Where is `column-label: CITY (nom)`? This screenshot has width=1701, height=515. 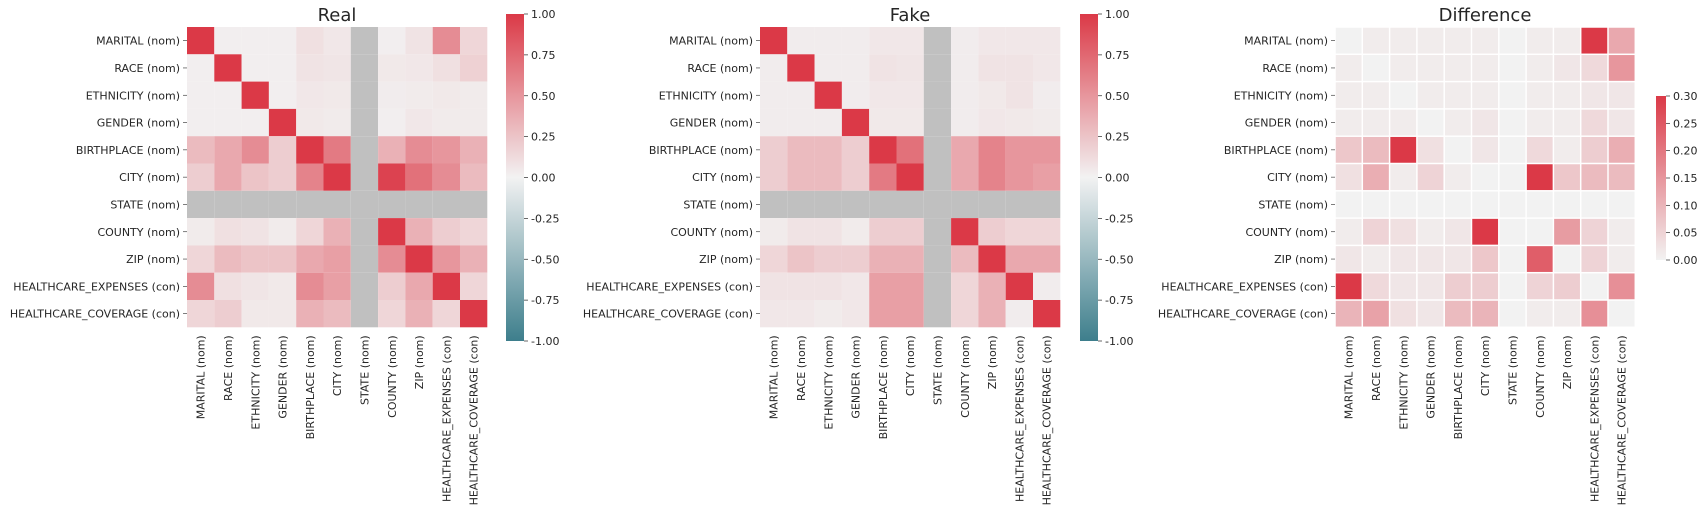 column-label: CITY (nom) is located at coordinates (910, 365).